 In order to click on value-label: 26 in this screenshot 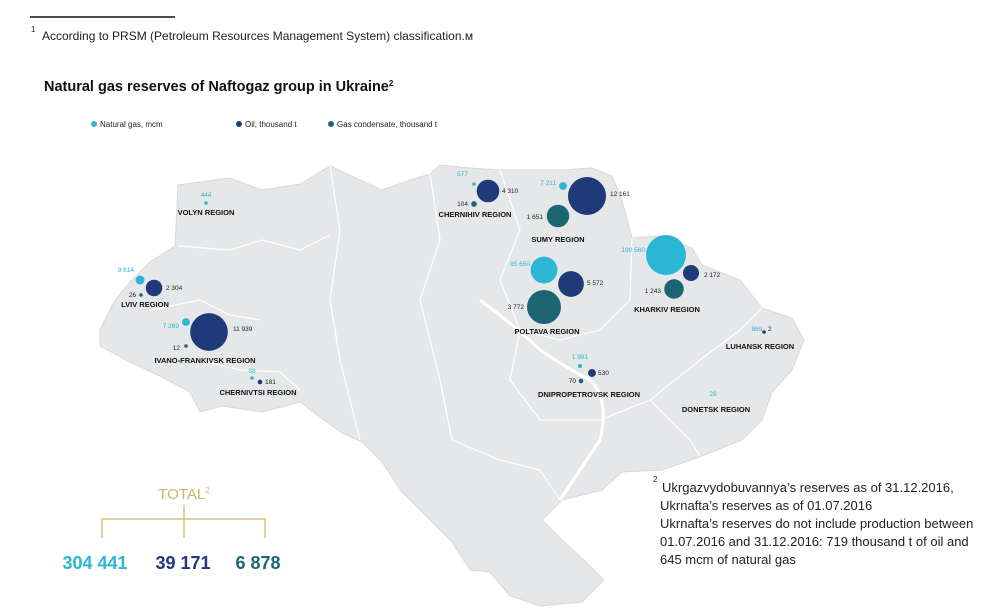, I will do `click(133, 295)`.